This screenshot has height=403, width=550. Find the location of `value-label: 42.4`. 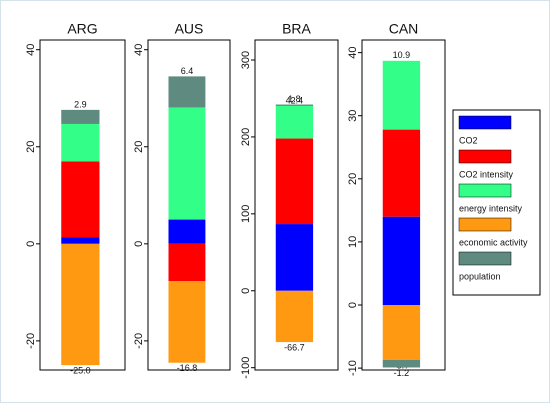

value-label: 42.4 is located at coordinates (295, 100).